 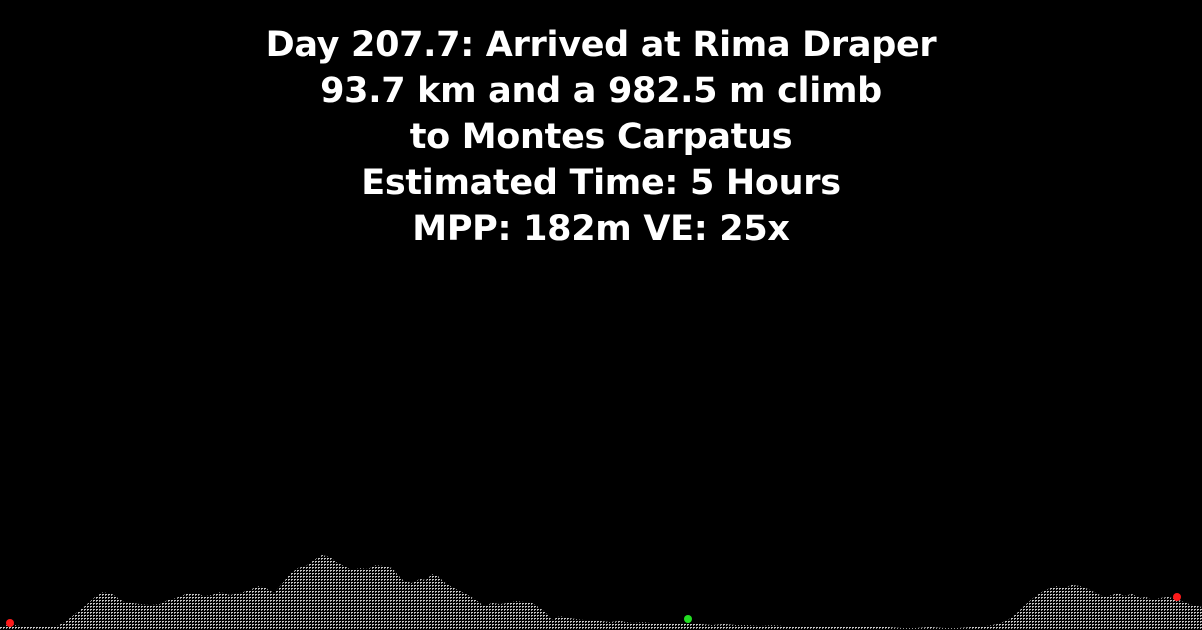 I want to click on start-marker, so click(x=10, y=623).